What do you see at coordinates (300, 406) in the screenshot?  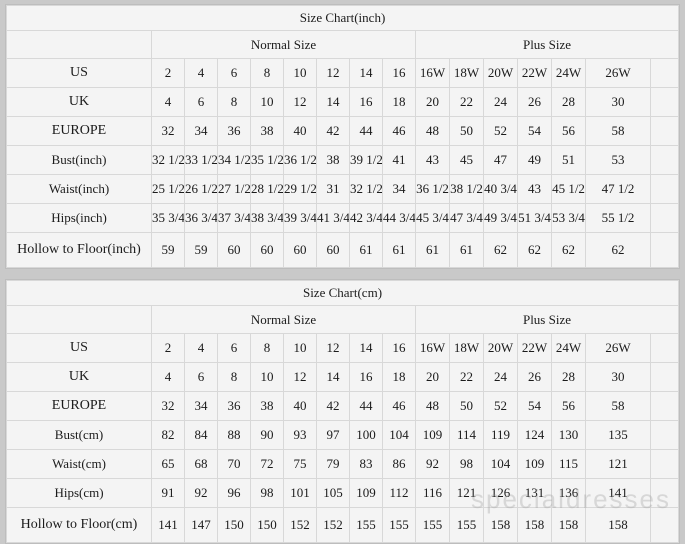 I see `data-cell: 40` at bounding box center [300, 406].